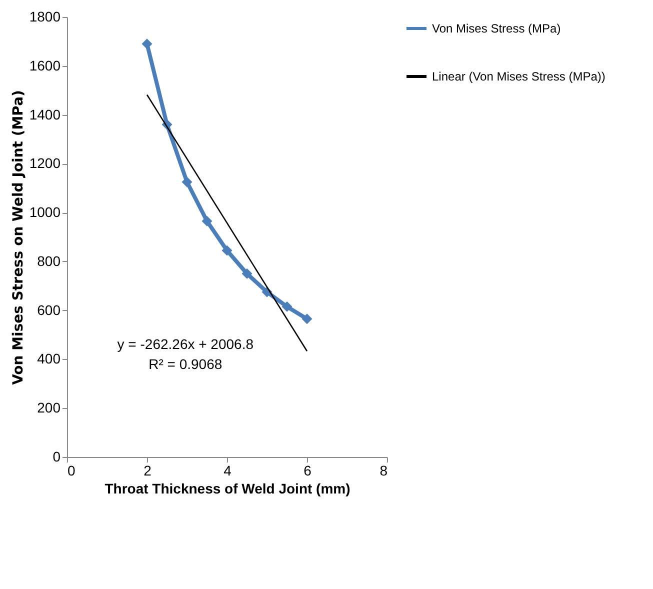  I want to click on x-tick-label: 2, so click(148, 470).